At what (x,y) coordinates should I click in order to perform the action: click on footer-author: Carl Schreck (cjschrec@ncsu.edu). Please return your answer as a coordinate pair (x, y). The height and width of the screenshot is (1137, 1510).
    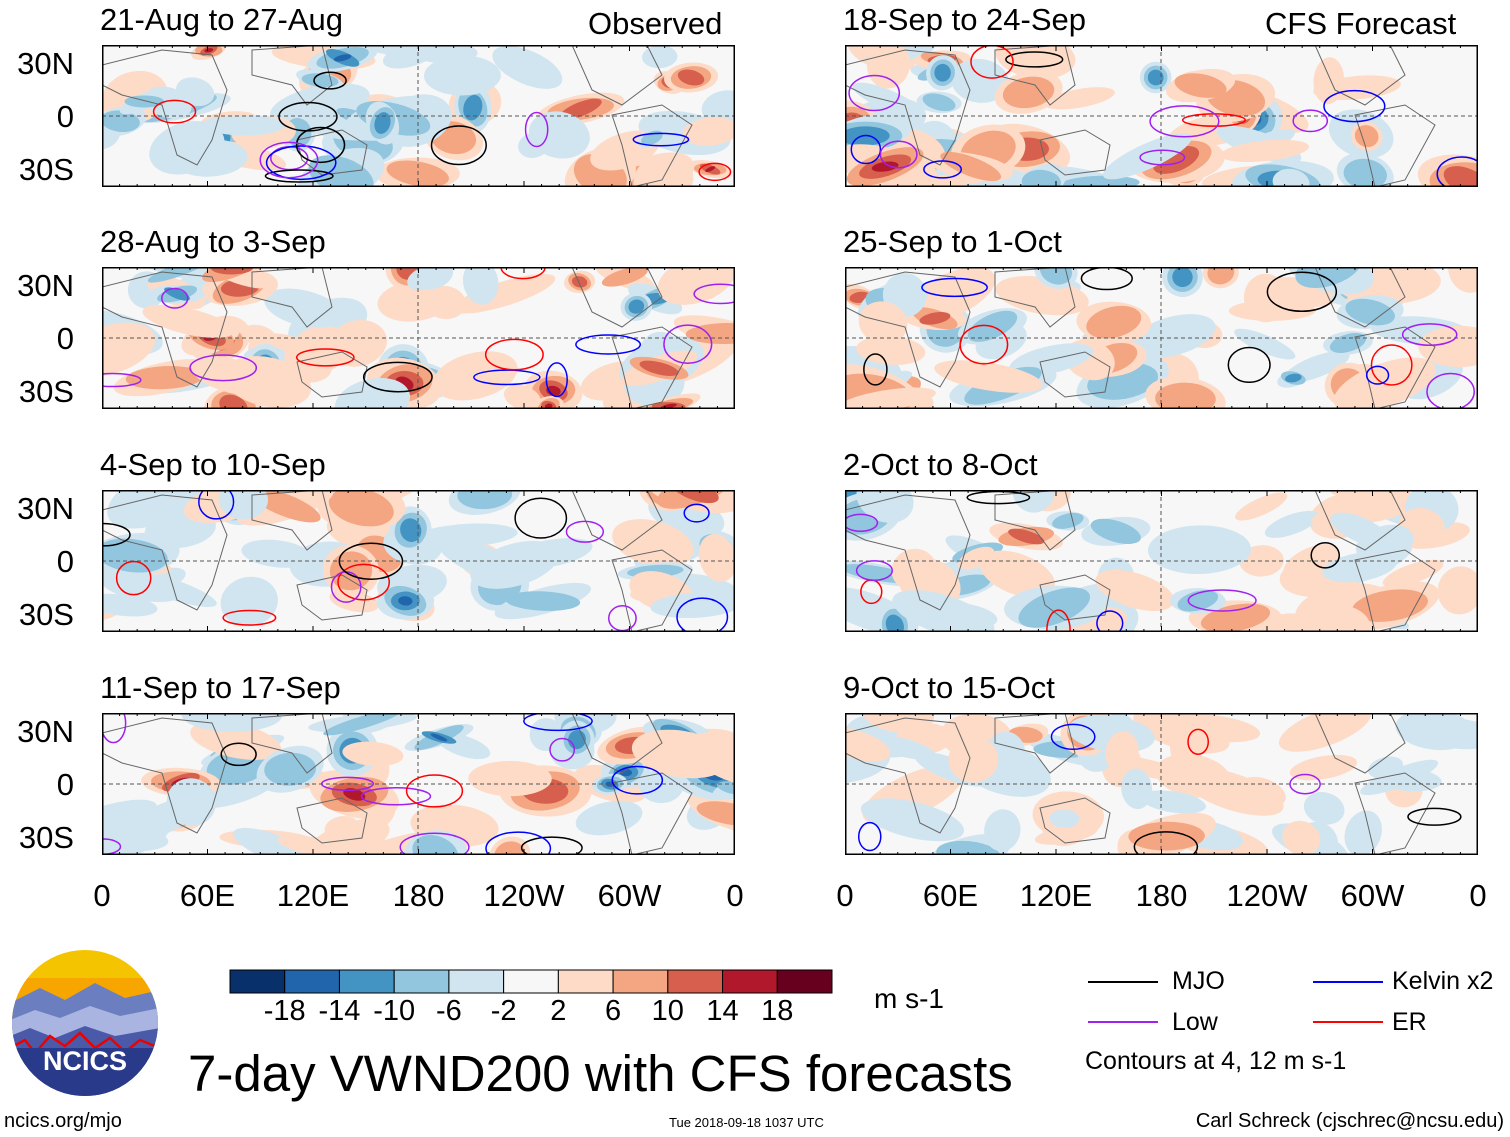
    Looking at the image, I should click on (1349, 1121).